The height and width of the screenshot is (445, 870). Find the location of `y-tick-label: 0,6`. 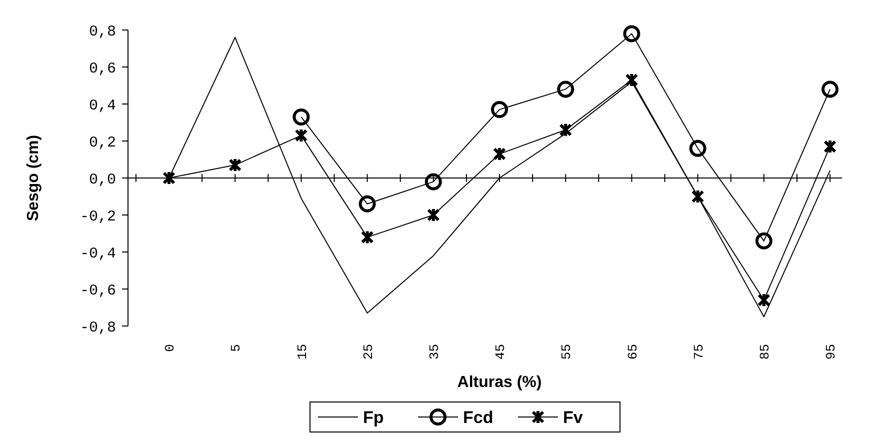

y-tick-label: 0,6 is located at coordinates (102, 69).